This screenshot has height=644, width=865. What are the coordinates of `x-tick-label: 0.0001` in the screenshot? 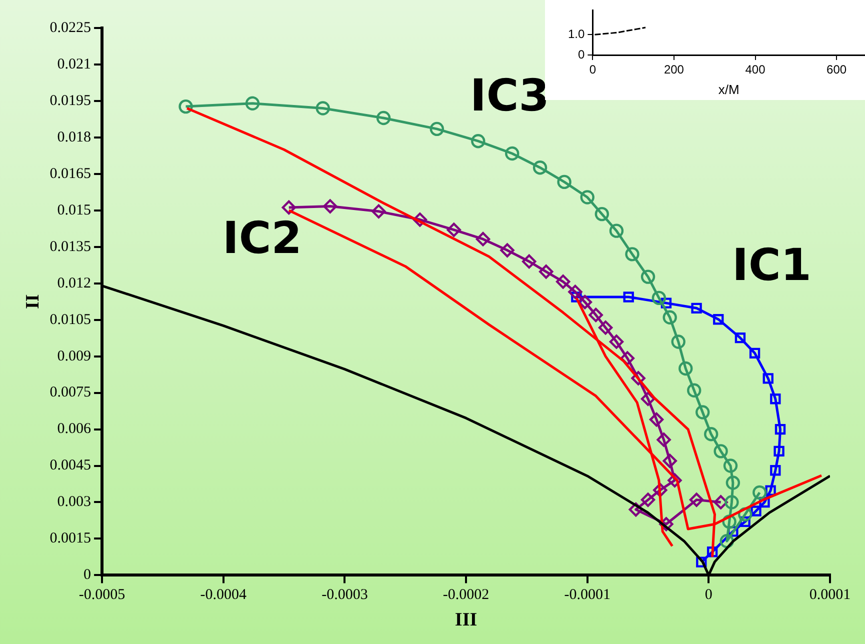 It's located at (830, 595).